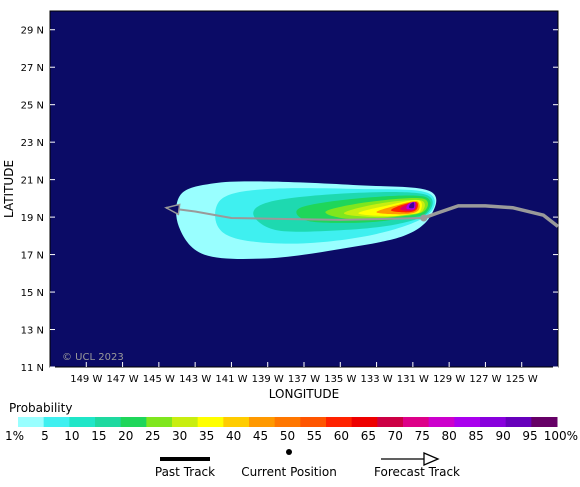 The image size is (580, 487). What do you see at coordinates (98, 436) in the screenshot?
I see `scale-label: 15` at bounding box center [98, 436].